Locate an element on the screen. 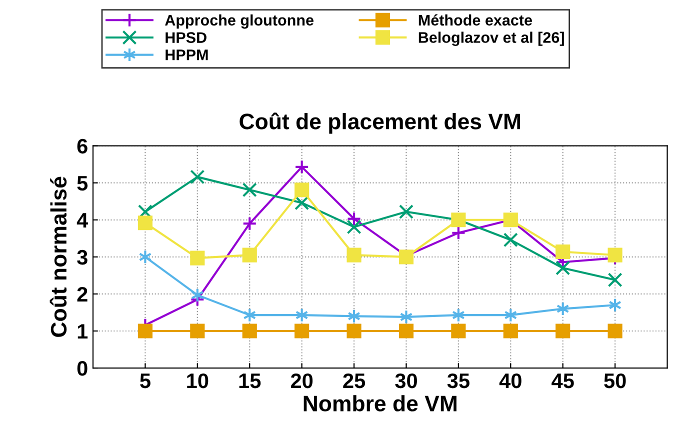 The height and width of the screenshot is (434, 674). y-axis-title: Coût normalisé is located at coordinates (58, 256).